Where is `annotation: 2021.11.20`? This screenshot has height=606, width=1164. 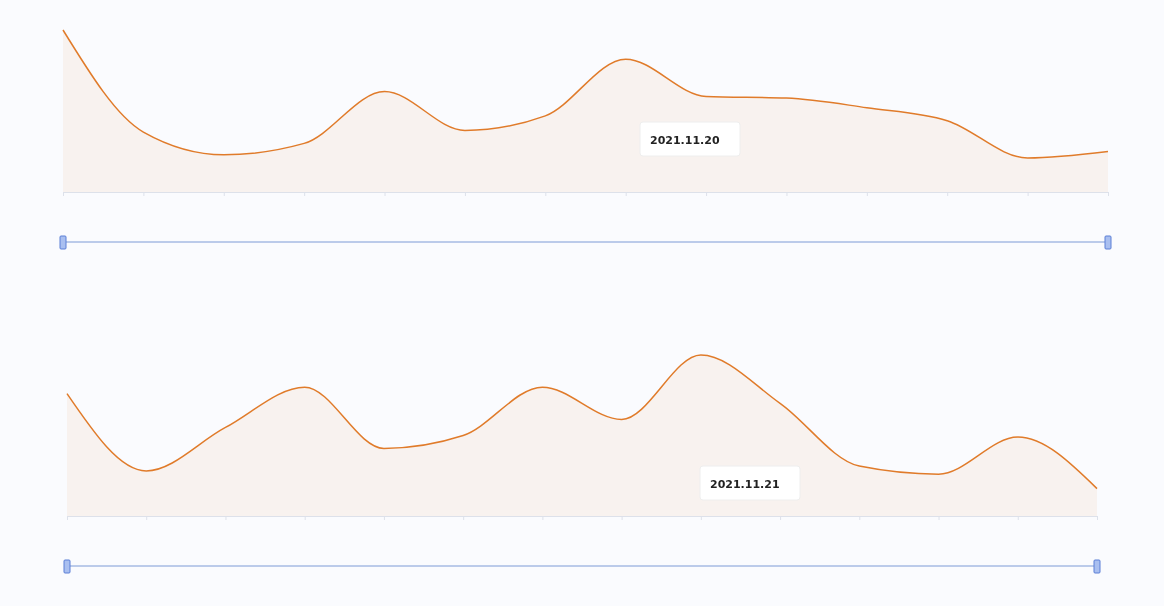 annotation: 2021.11.20 is located at coordinates (685, 140).